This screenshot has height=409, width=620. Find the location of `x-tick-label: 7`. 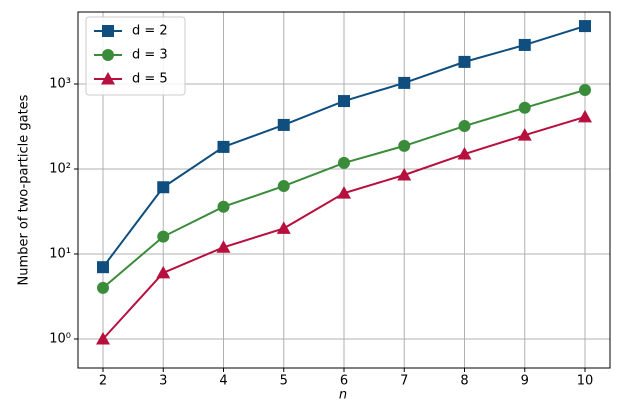

x-tick-label: 7 is located at coordinates (404, 381).